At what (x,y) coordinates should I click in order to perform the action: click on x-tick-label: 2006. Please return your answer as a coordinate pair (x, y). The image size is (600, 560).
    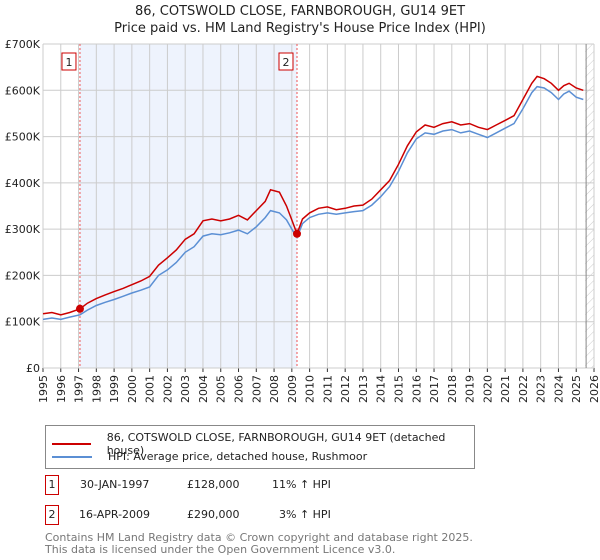
    Looking at the image, I should click on (239, 389).